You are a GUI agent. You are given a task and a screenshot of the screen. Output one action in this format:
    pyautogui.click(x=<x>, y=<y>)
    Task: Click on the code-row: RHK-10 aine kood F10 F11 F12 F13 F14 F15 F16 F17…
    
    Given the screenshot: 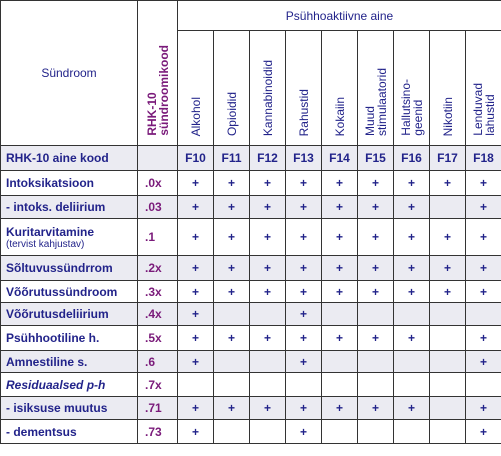 What is the action you would take?
    pyautogui.click(x=250, y=158)
    